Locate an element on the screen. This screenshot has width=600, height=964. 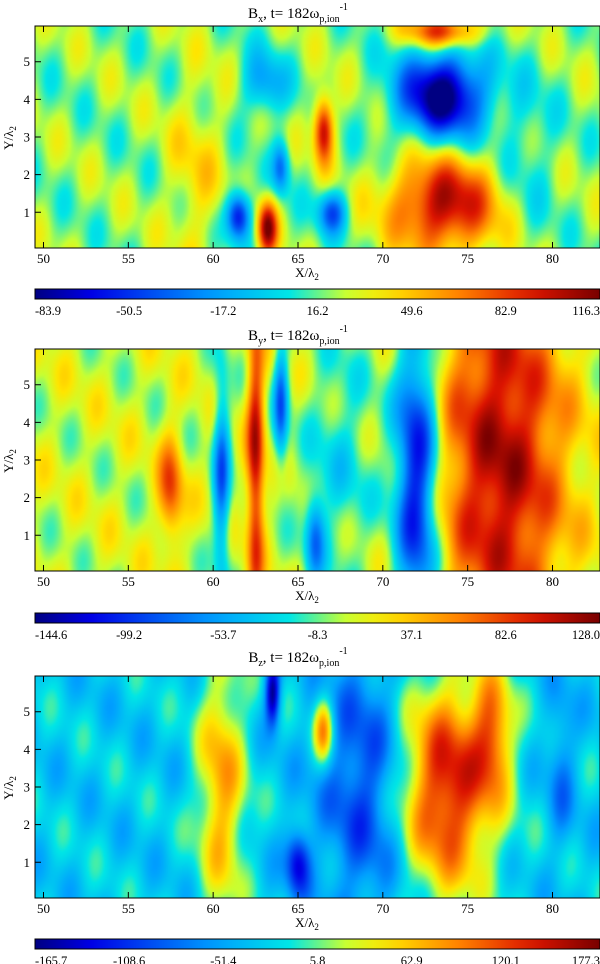
bx-colorbar-ticks: -83.9 -50.5 -17.2 16.2 49.6 82.9 116.3 is located at coordinates (317, 311).